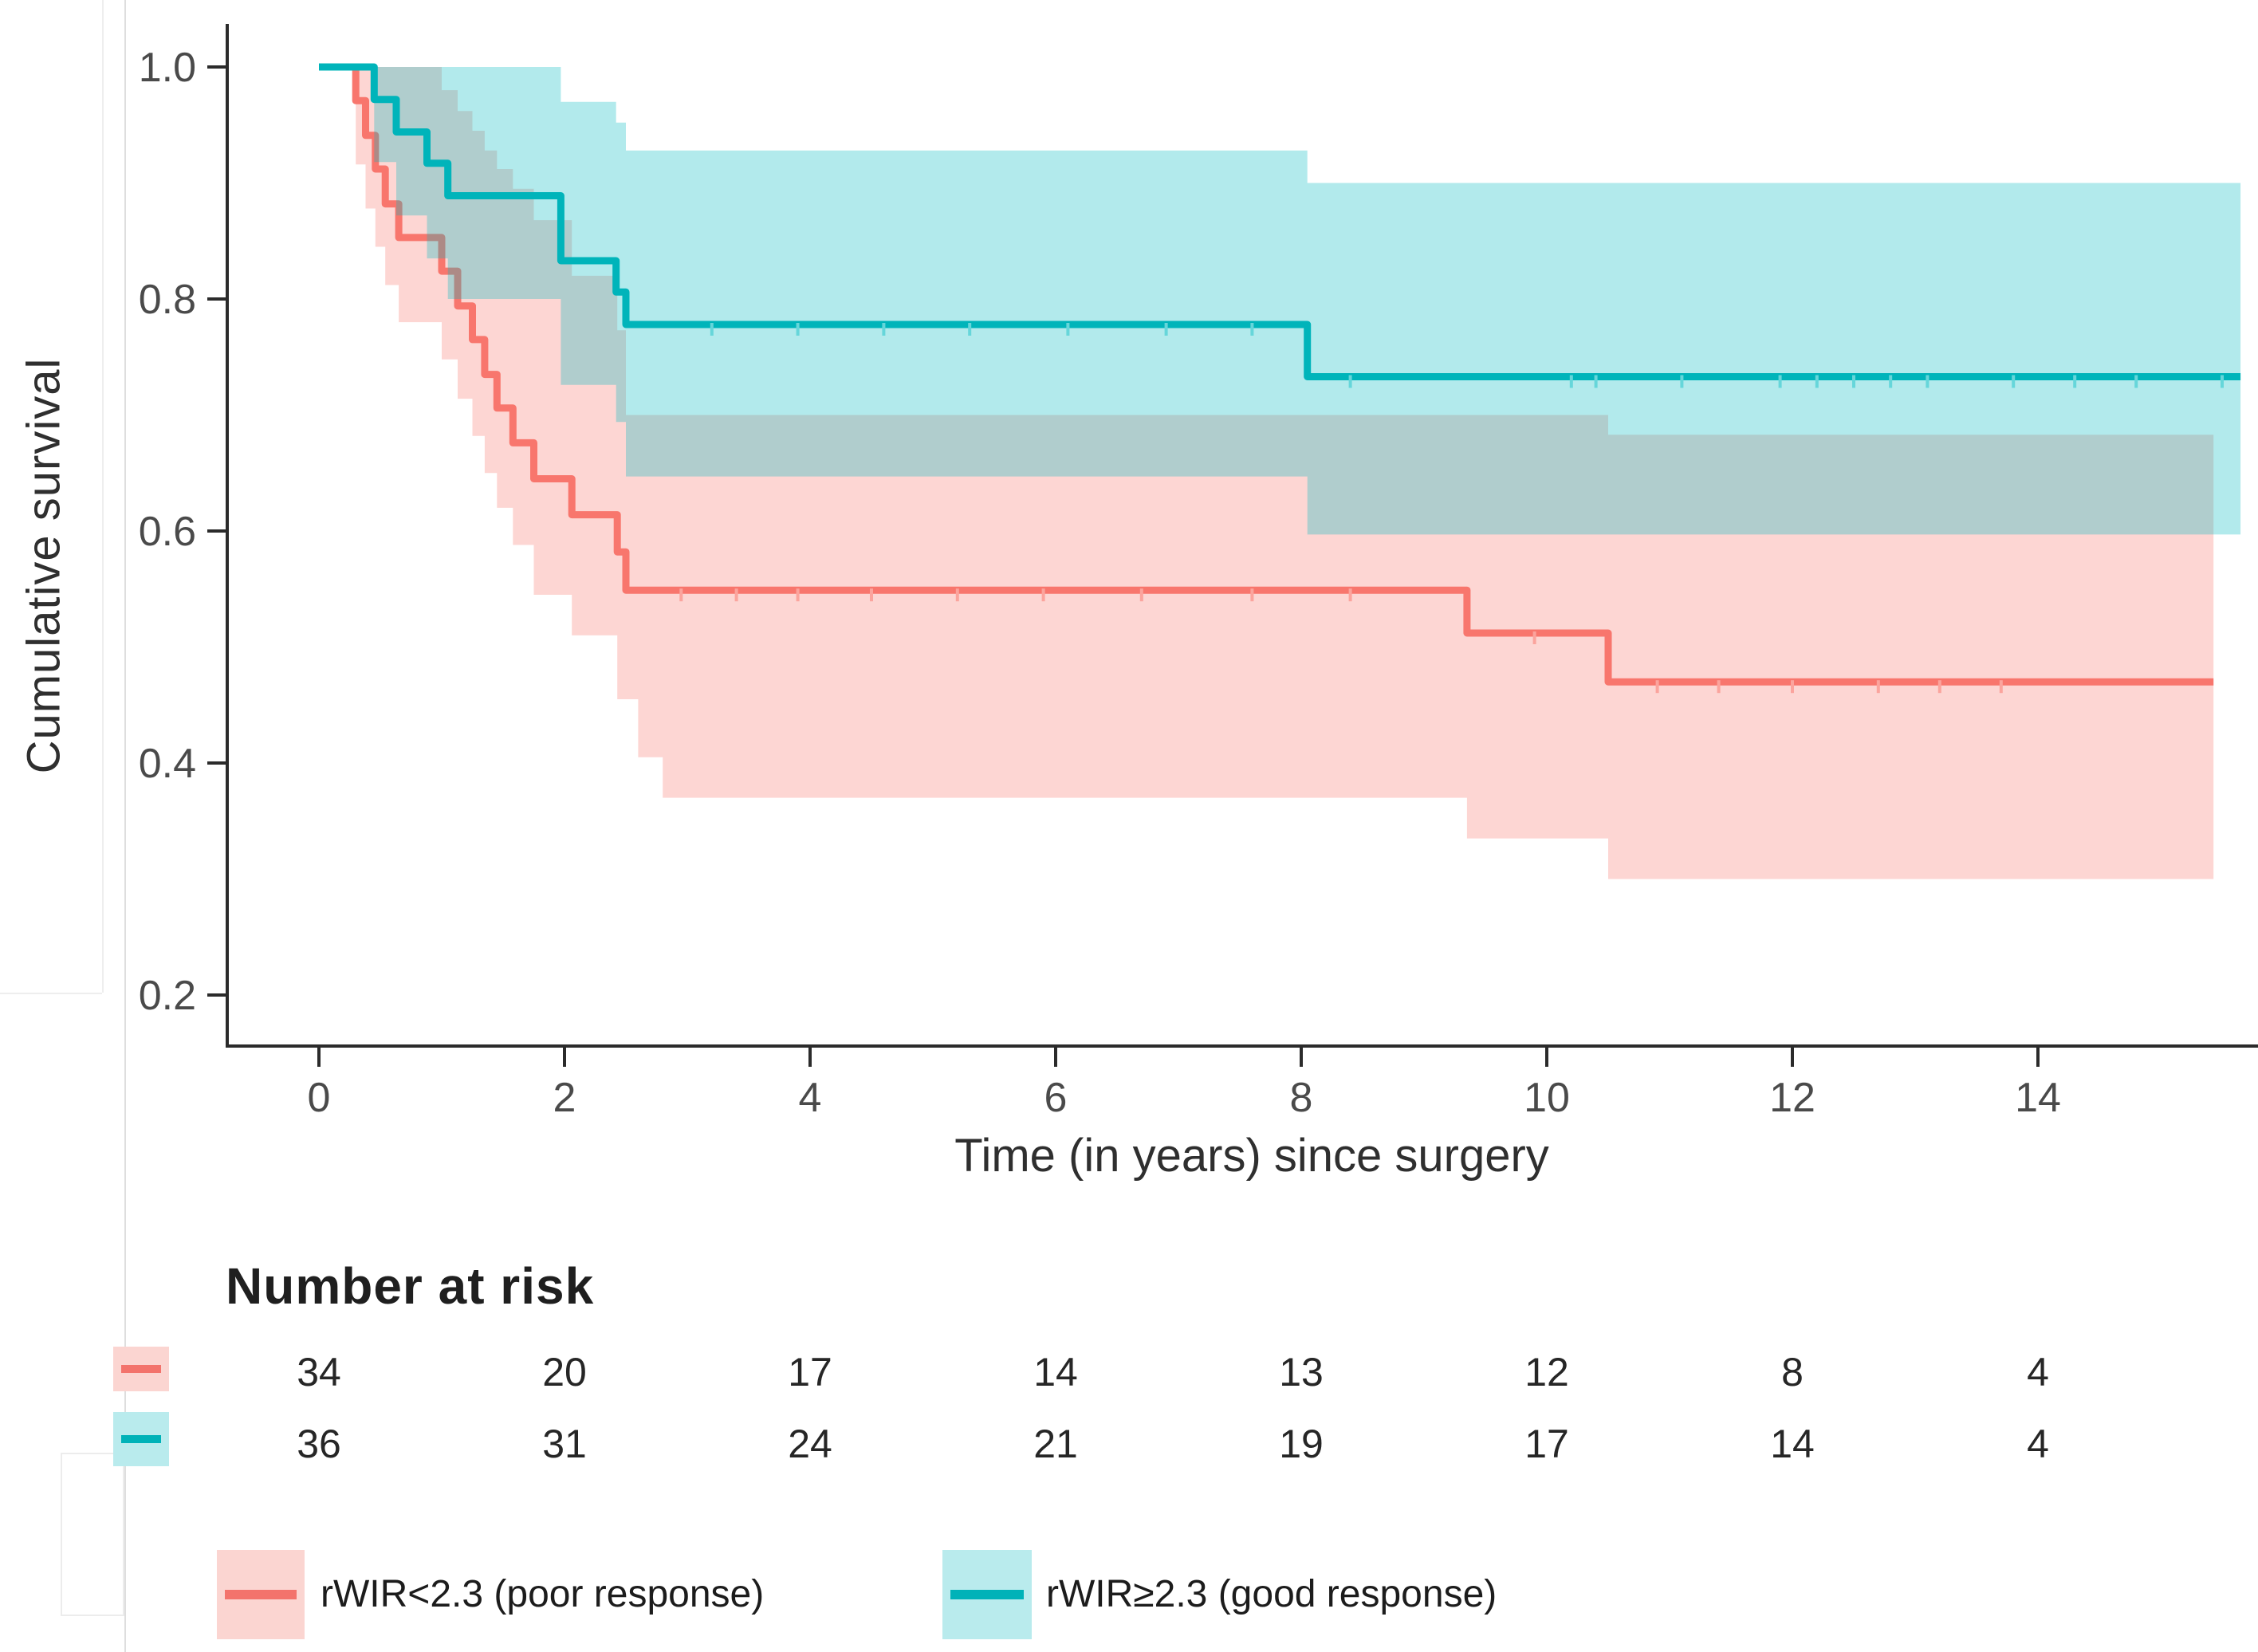  I want to click on y-tick-label: 0.8, so click(167, 300).